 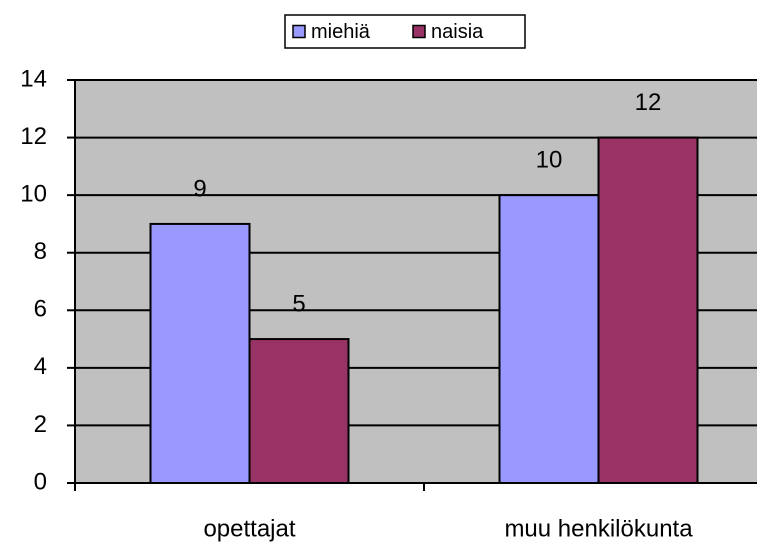 I want to click on x-tick-label: opettajat, so click(x=249, y=528).